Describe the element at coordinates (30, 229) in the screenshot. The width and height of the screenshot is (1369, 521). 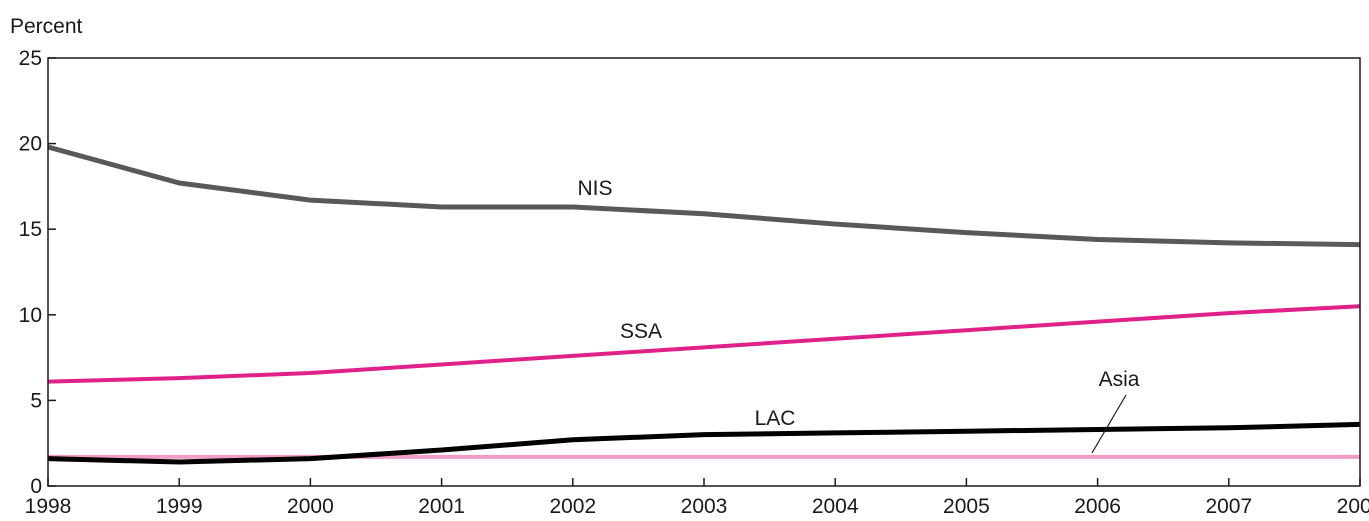
I see `y-tick-label: 15` at that location.